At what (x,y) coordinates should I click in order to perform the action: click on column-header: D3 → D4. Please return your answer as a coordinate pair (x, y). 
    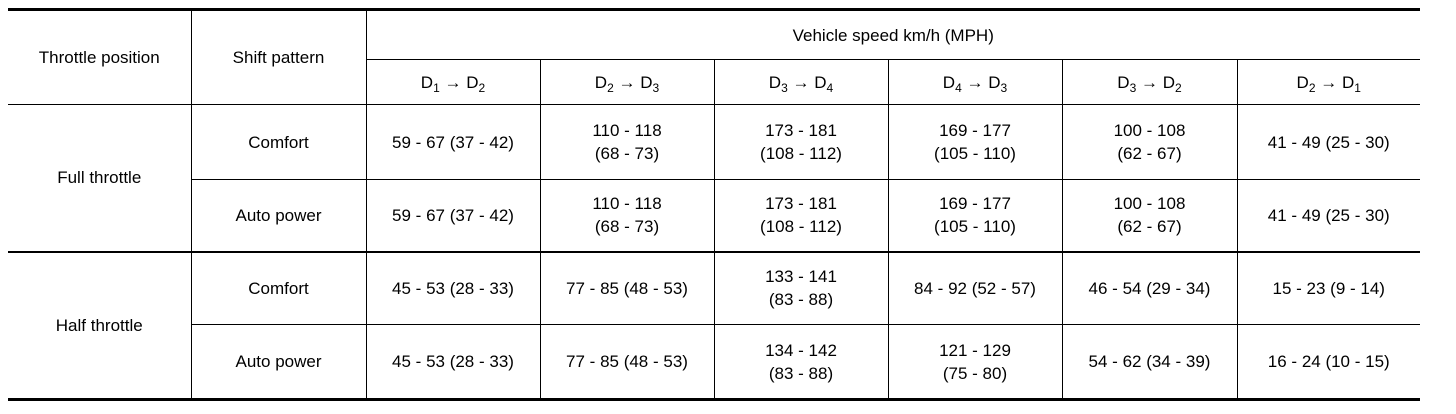
    Looking at the image, I should click on (801, 82).